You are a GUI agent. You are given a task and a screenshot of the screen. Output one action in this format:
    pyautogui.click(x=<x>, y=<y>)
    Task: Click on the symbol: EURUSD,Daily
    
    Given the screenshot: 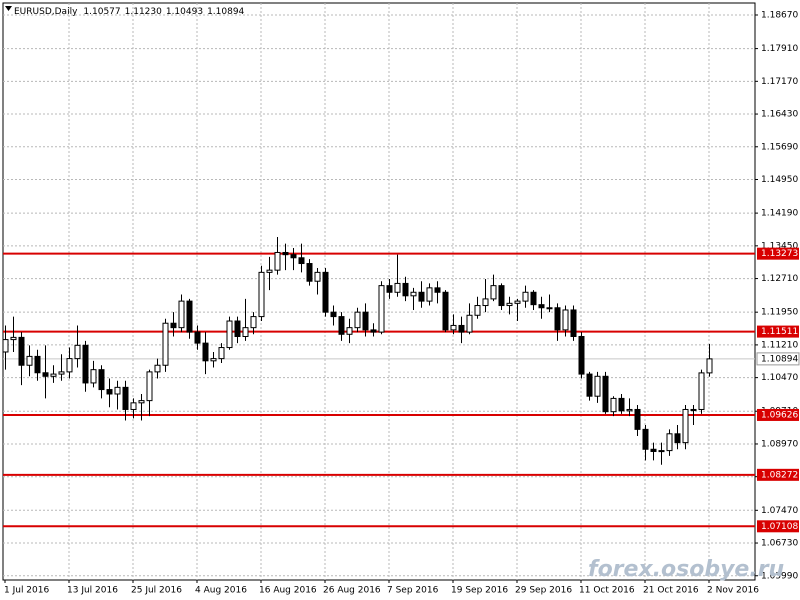 What is the action you would take?
    pyautogui.click(x=46, y=12)
    